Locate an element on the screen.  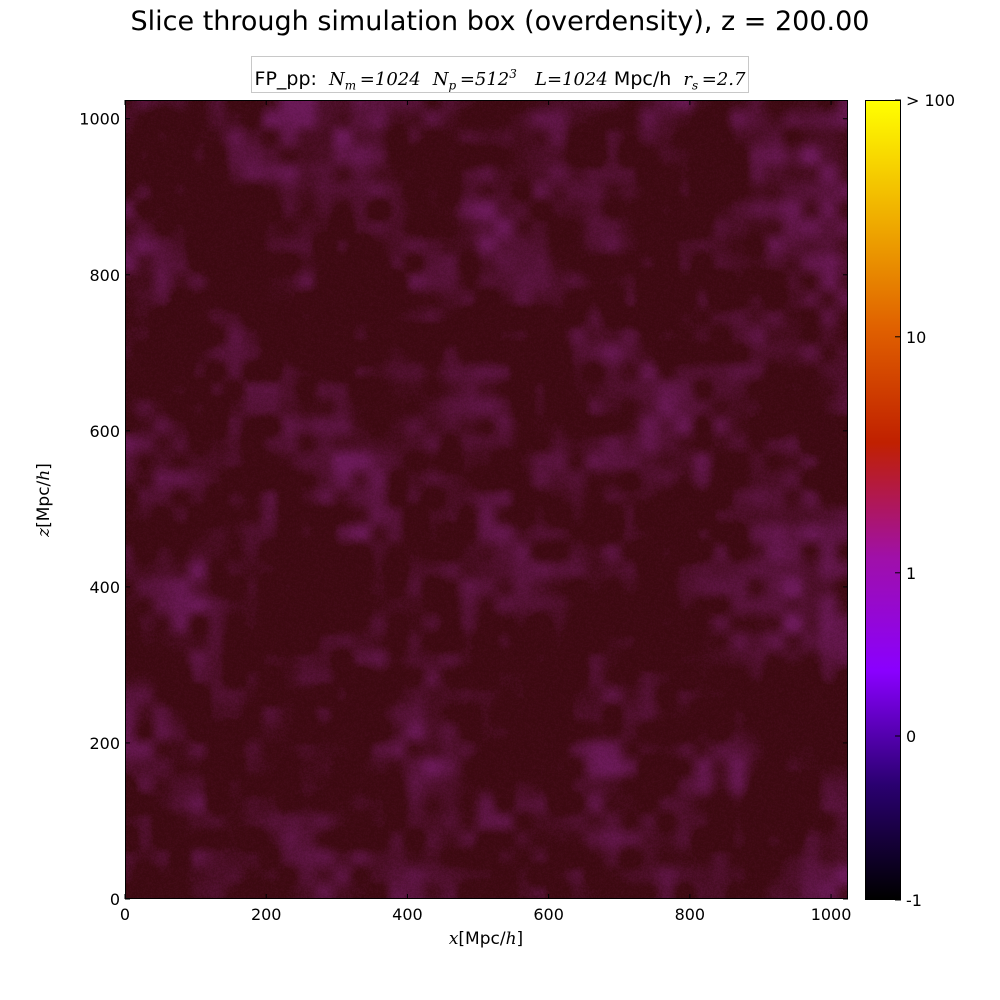
info-nm: Nm =1024 is located at coordinates (375, 81).